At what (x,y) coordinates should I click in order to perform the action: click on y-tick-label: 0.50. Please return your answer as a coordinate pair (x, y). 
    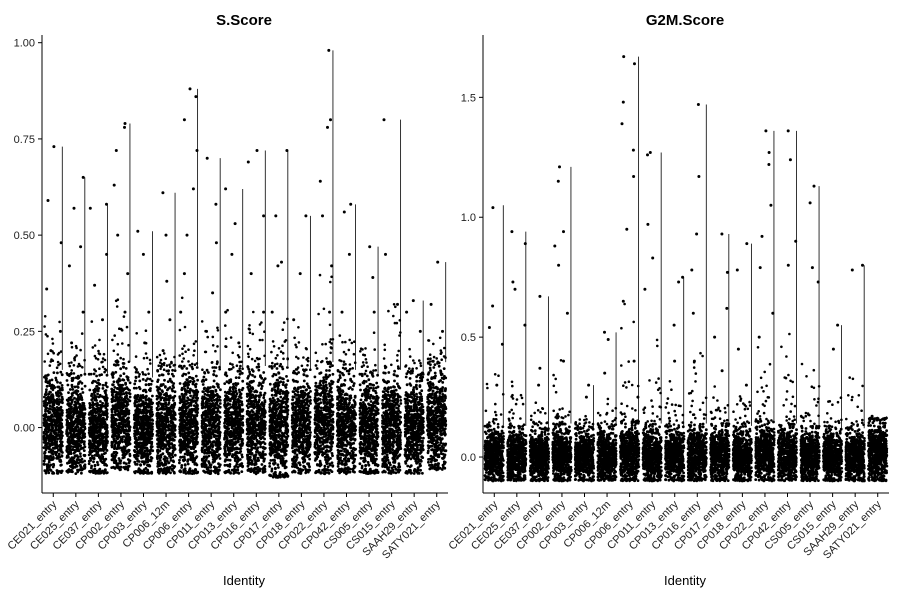
    Looking at the image, I should click on (24, 236).